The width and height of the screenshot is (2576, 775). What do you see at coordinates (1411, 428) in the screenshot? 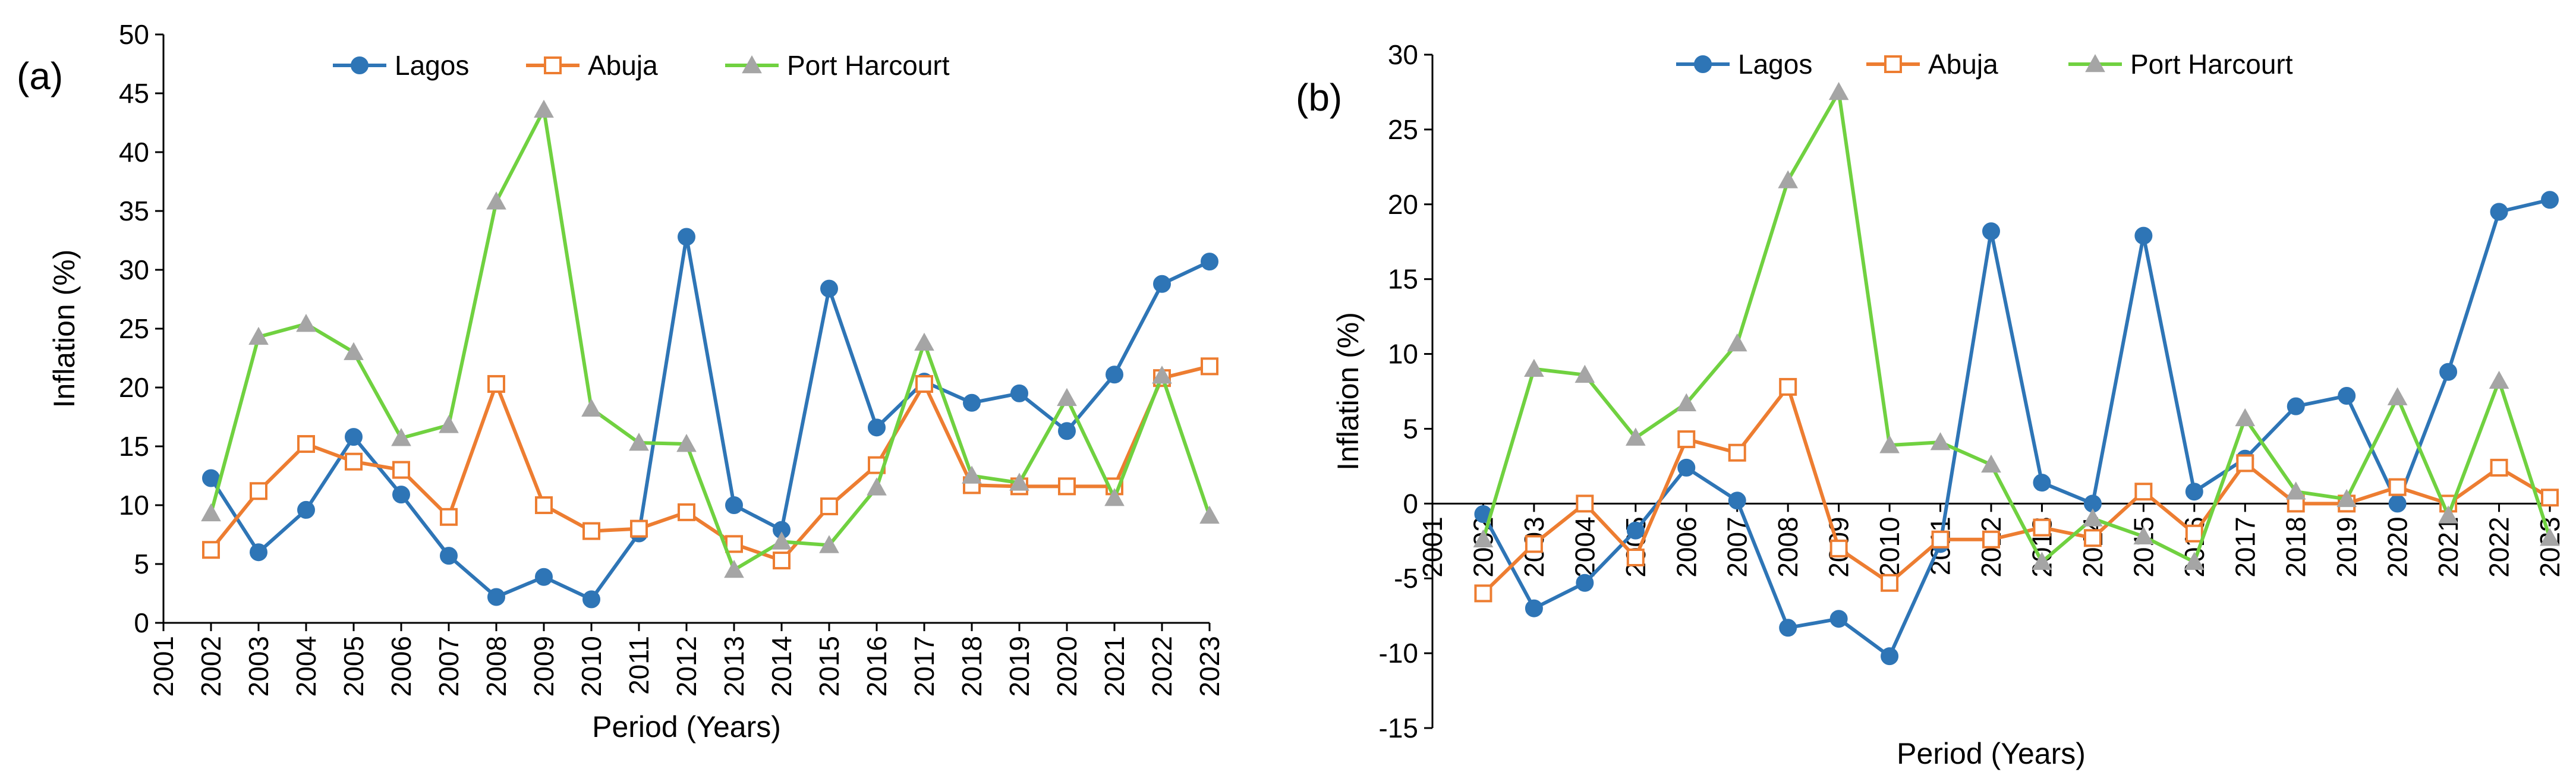
I see `y-tick-label: 5` at bounding box center [1411, 428].